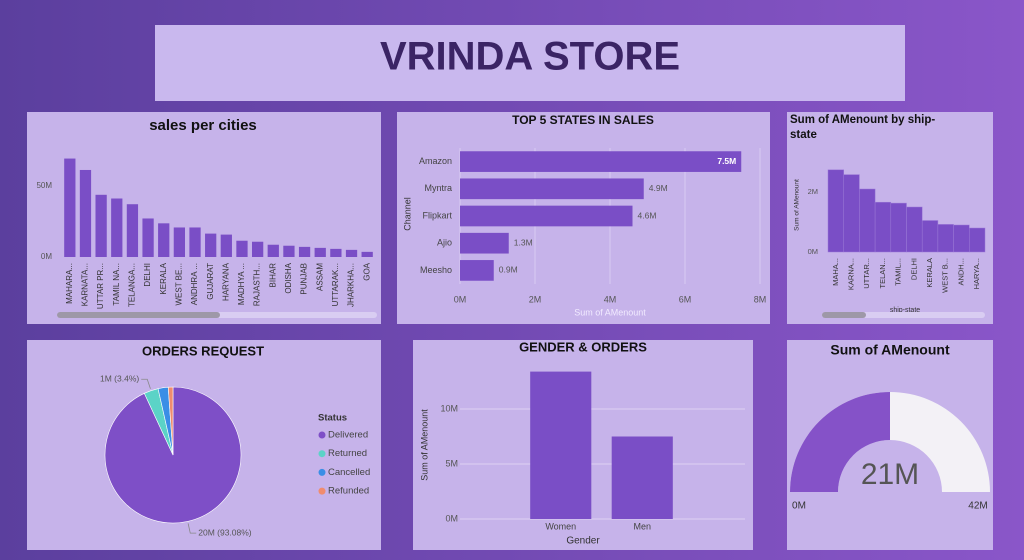  Describe the element at coordinates (170, 421) in the screenshot. I see `pie-slice` at that location.